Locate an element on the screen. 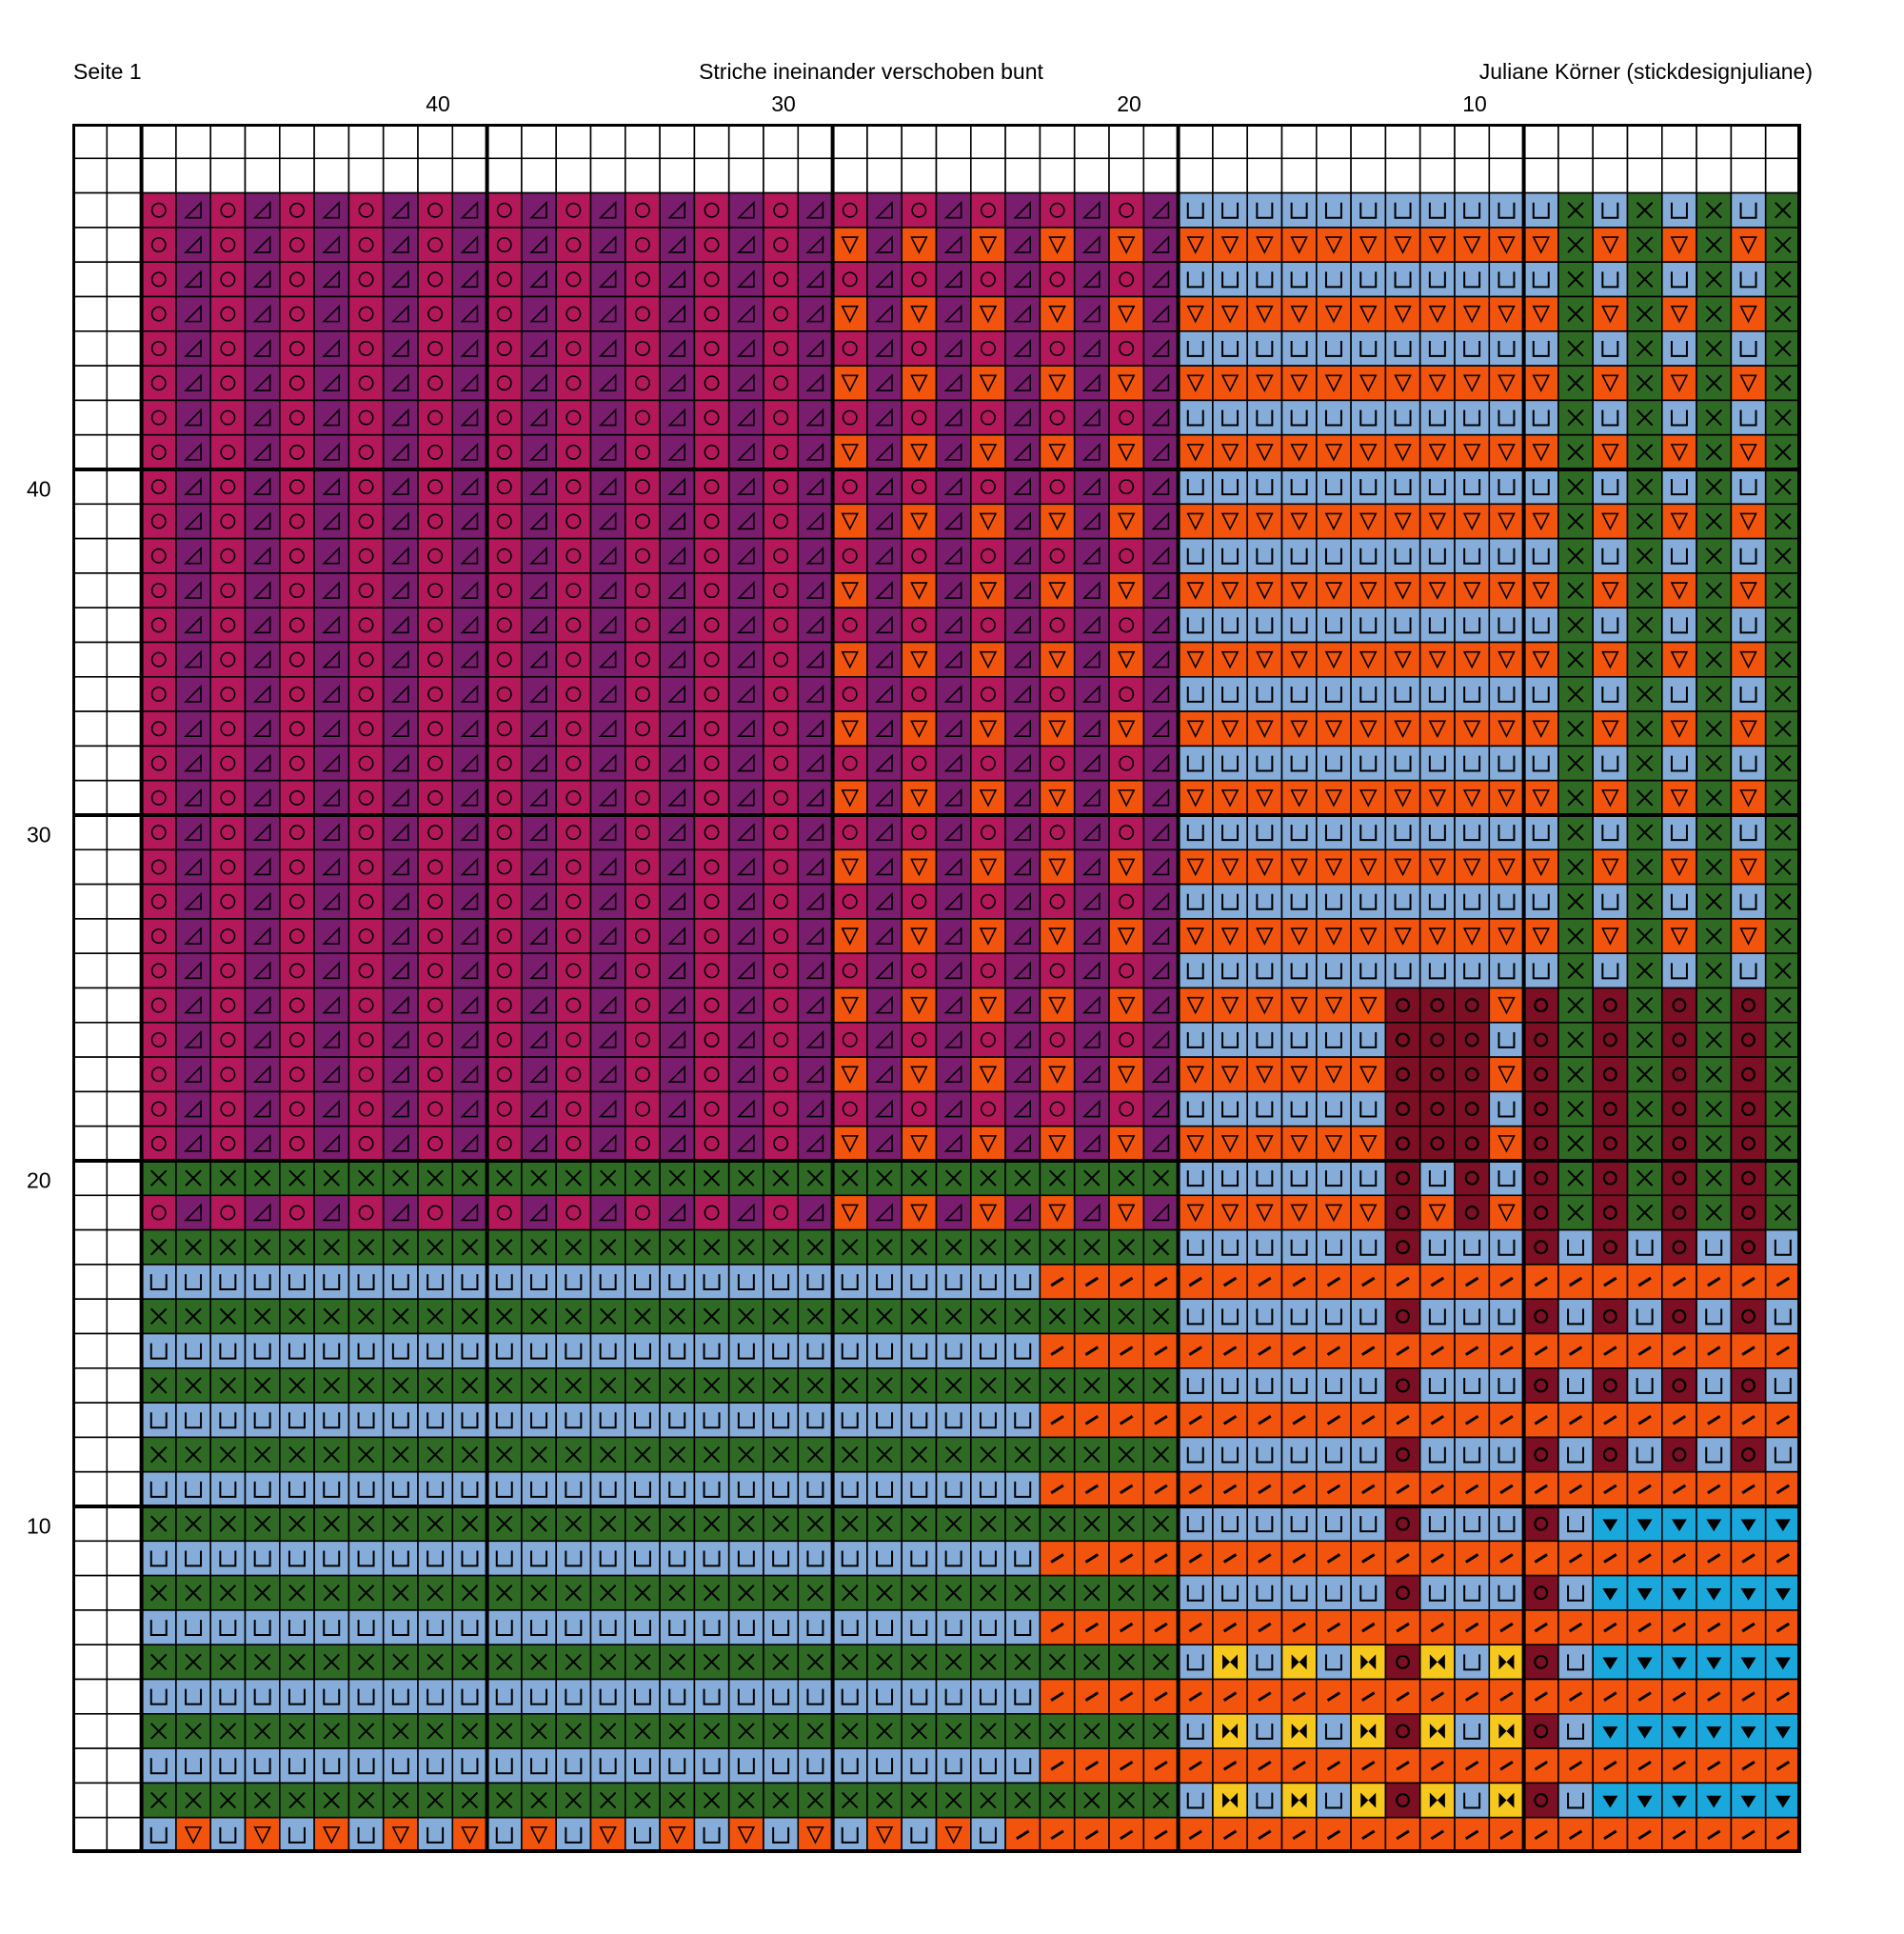  yellow-stitch-symbol is located at coordinates (1368, 1800).